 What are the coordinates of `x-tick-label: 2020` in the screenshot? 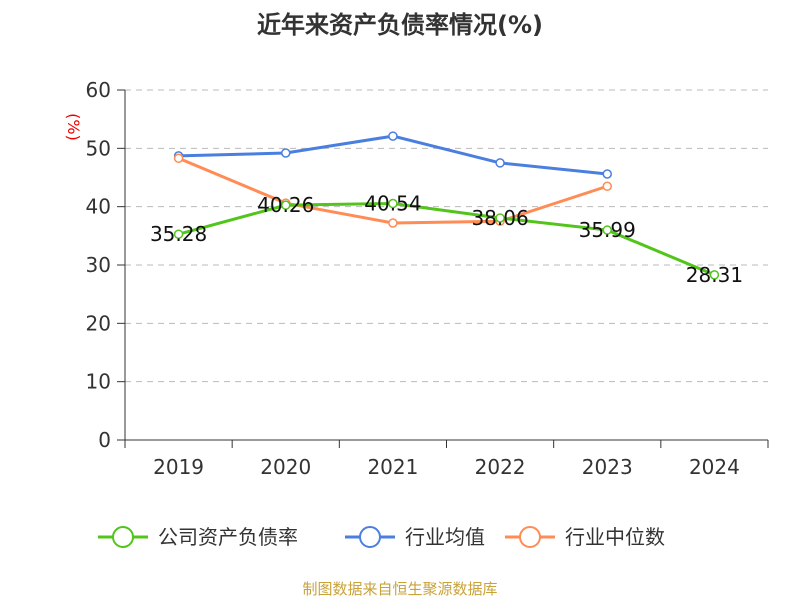 It's located at (285, 467).